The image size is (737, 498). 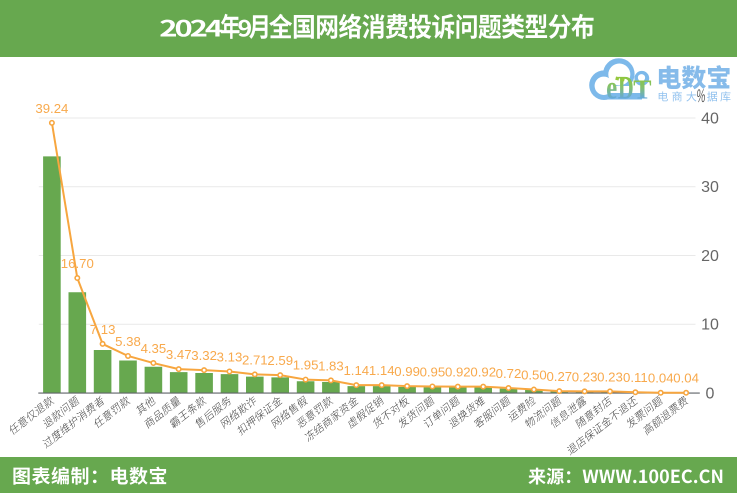 What do you see at coordinates (710, 393) in the screenshot?
I see `svg-text: 0` at bounding box center [710, 393].